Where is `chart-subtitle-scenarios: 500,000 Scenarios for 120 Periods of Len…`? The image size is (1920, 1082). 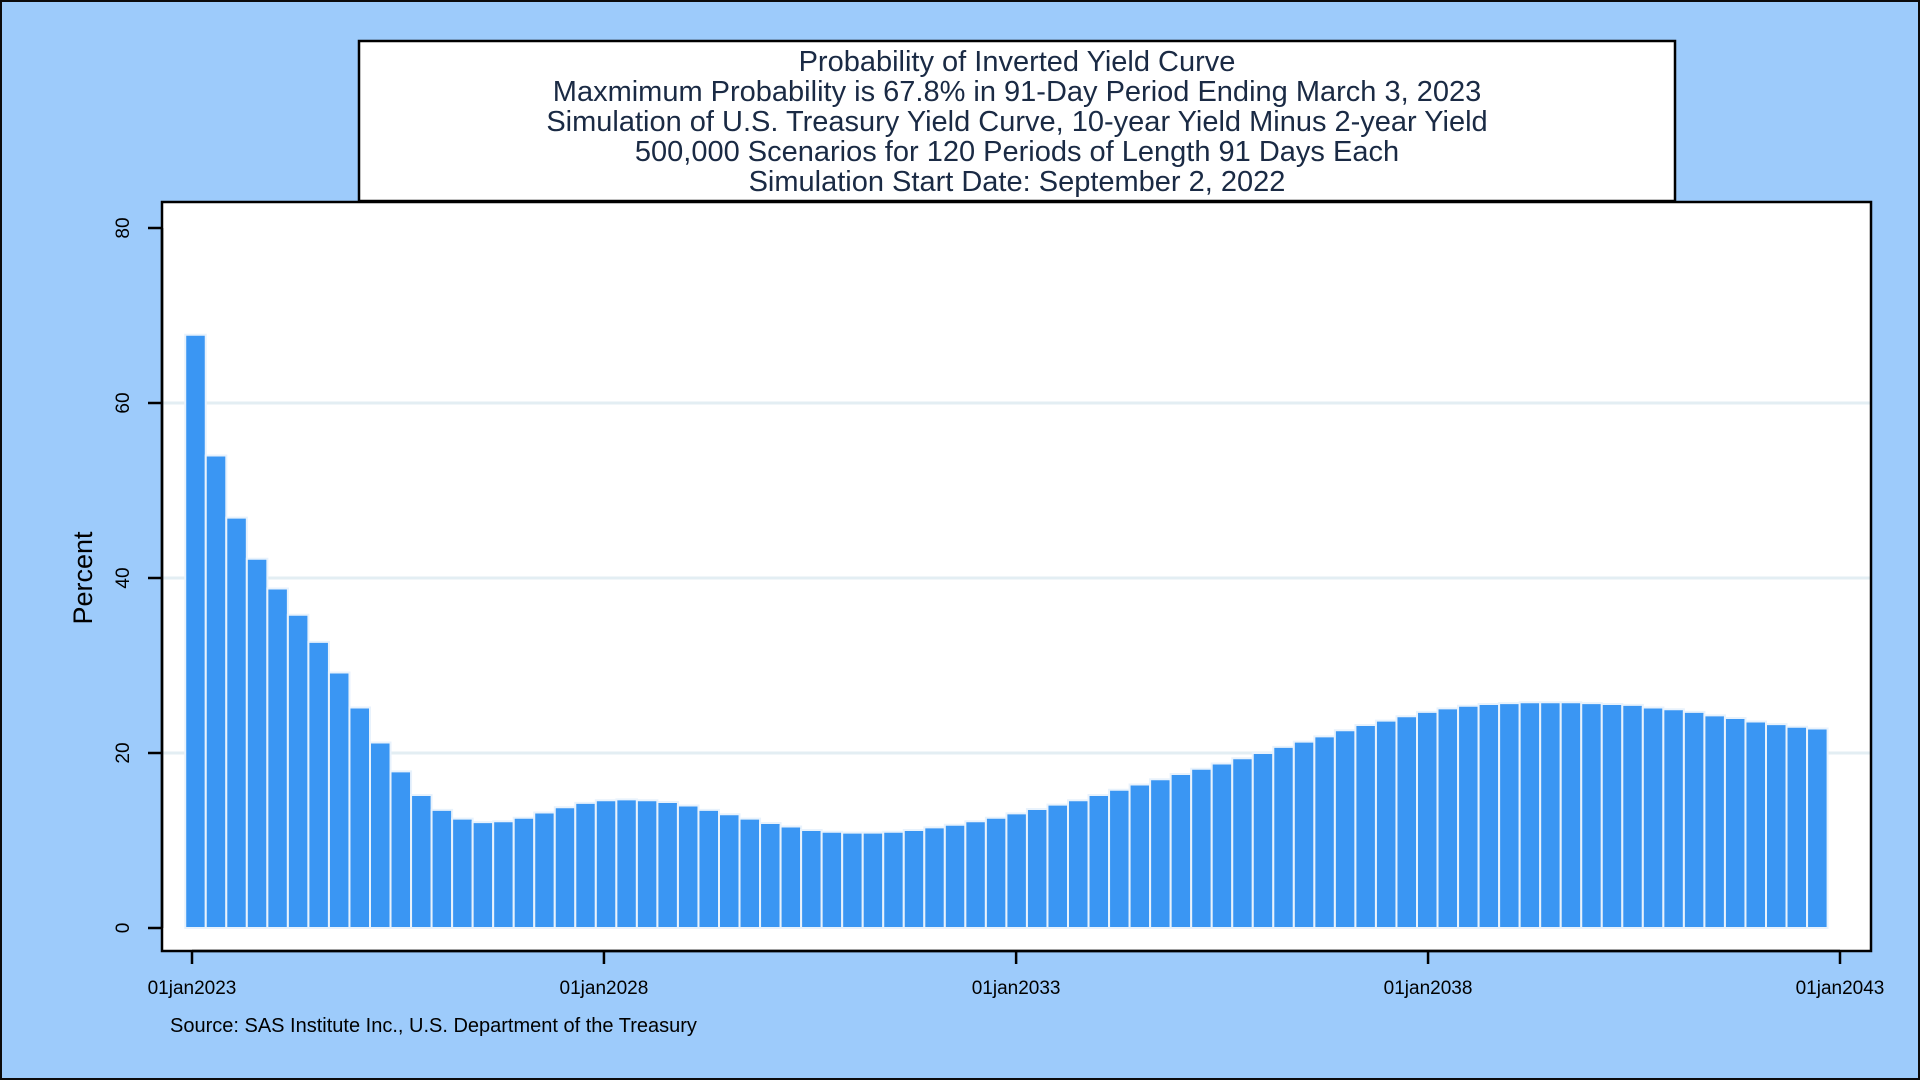
chart-subtitle-scenarios: 500,000 Scenarios for 120 Periods of Len… is located at coordinates (1017, 152).